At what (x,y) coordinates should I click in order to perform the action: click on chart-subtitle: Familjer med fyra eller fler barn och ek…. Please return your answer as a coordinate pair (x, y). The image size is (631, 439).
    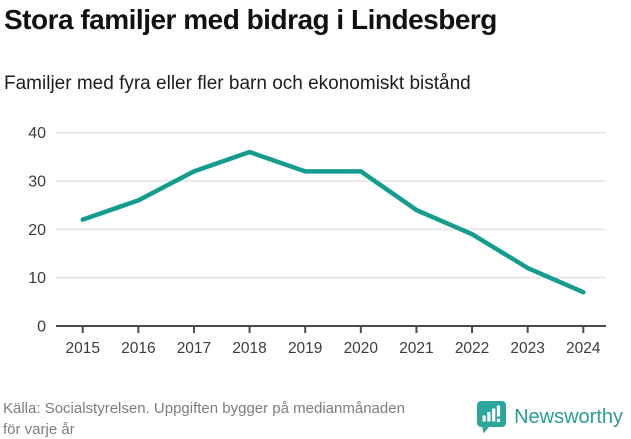
    Looking at the image, I should click on (237, 83).